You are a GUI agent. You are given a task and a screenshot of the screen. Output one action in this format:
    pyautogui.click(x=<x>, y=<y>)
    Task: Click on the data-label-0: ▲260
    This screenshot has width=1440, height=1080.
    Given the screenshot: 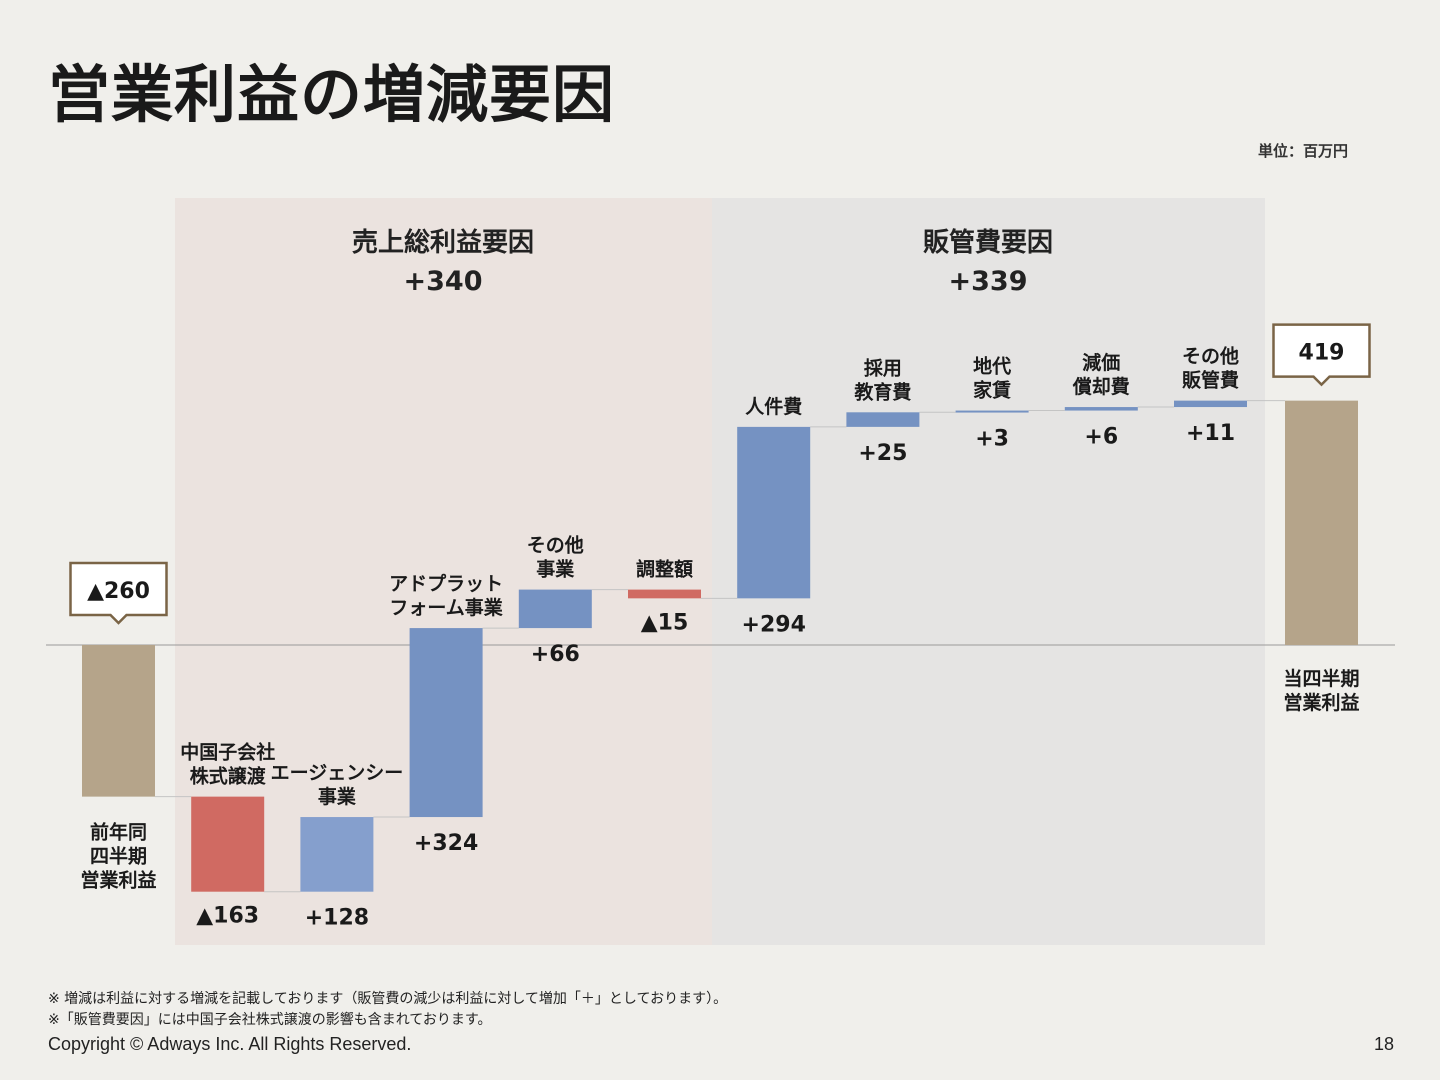 What is the action you would take?
    pyautogui.click(x=118, y=591)
    